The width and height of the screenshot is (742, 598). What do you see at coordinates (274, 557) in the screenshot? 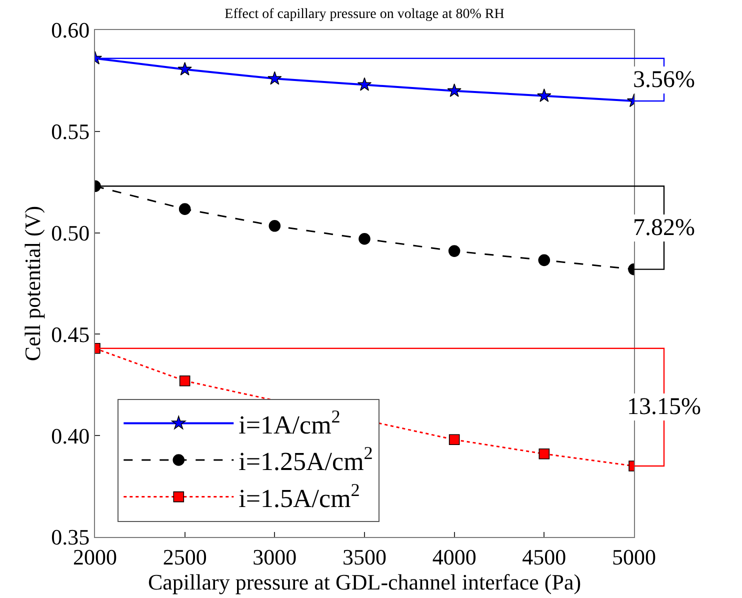
I see `x-tick-label: 3000` at bounding box center [274, 557].